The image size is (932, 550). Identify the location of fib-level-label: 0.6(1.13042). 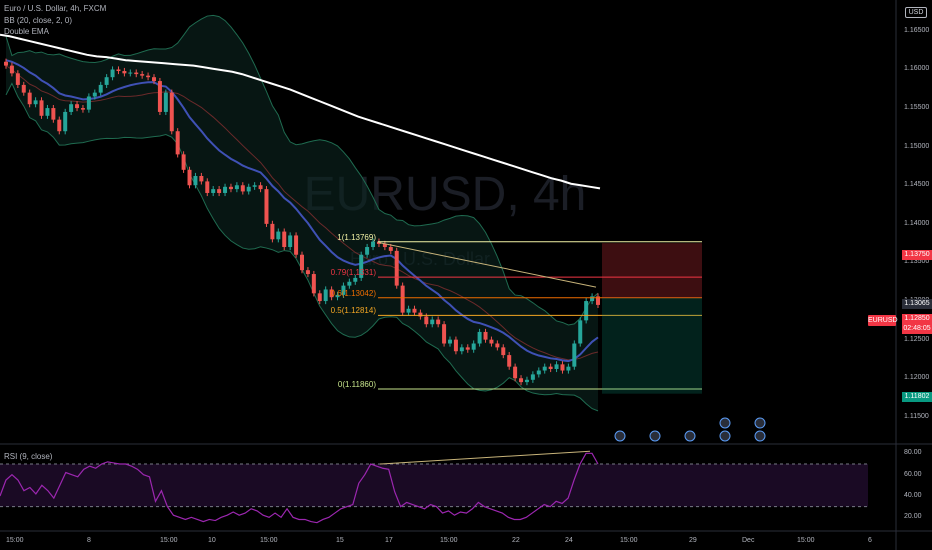
(353, 293).